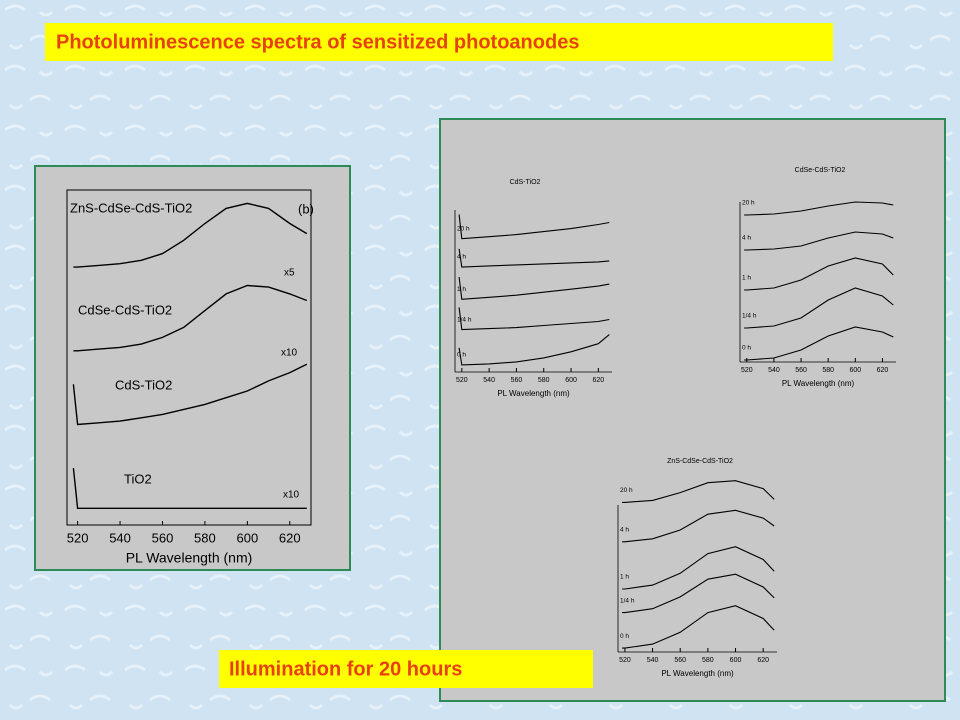  Describe the element at coordinates (131, 207) in the screenshot. I see `series-label: ZnS-CdSe-CdS-TiO2` at that location.